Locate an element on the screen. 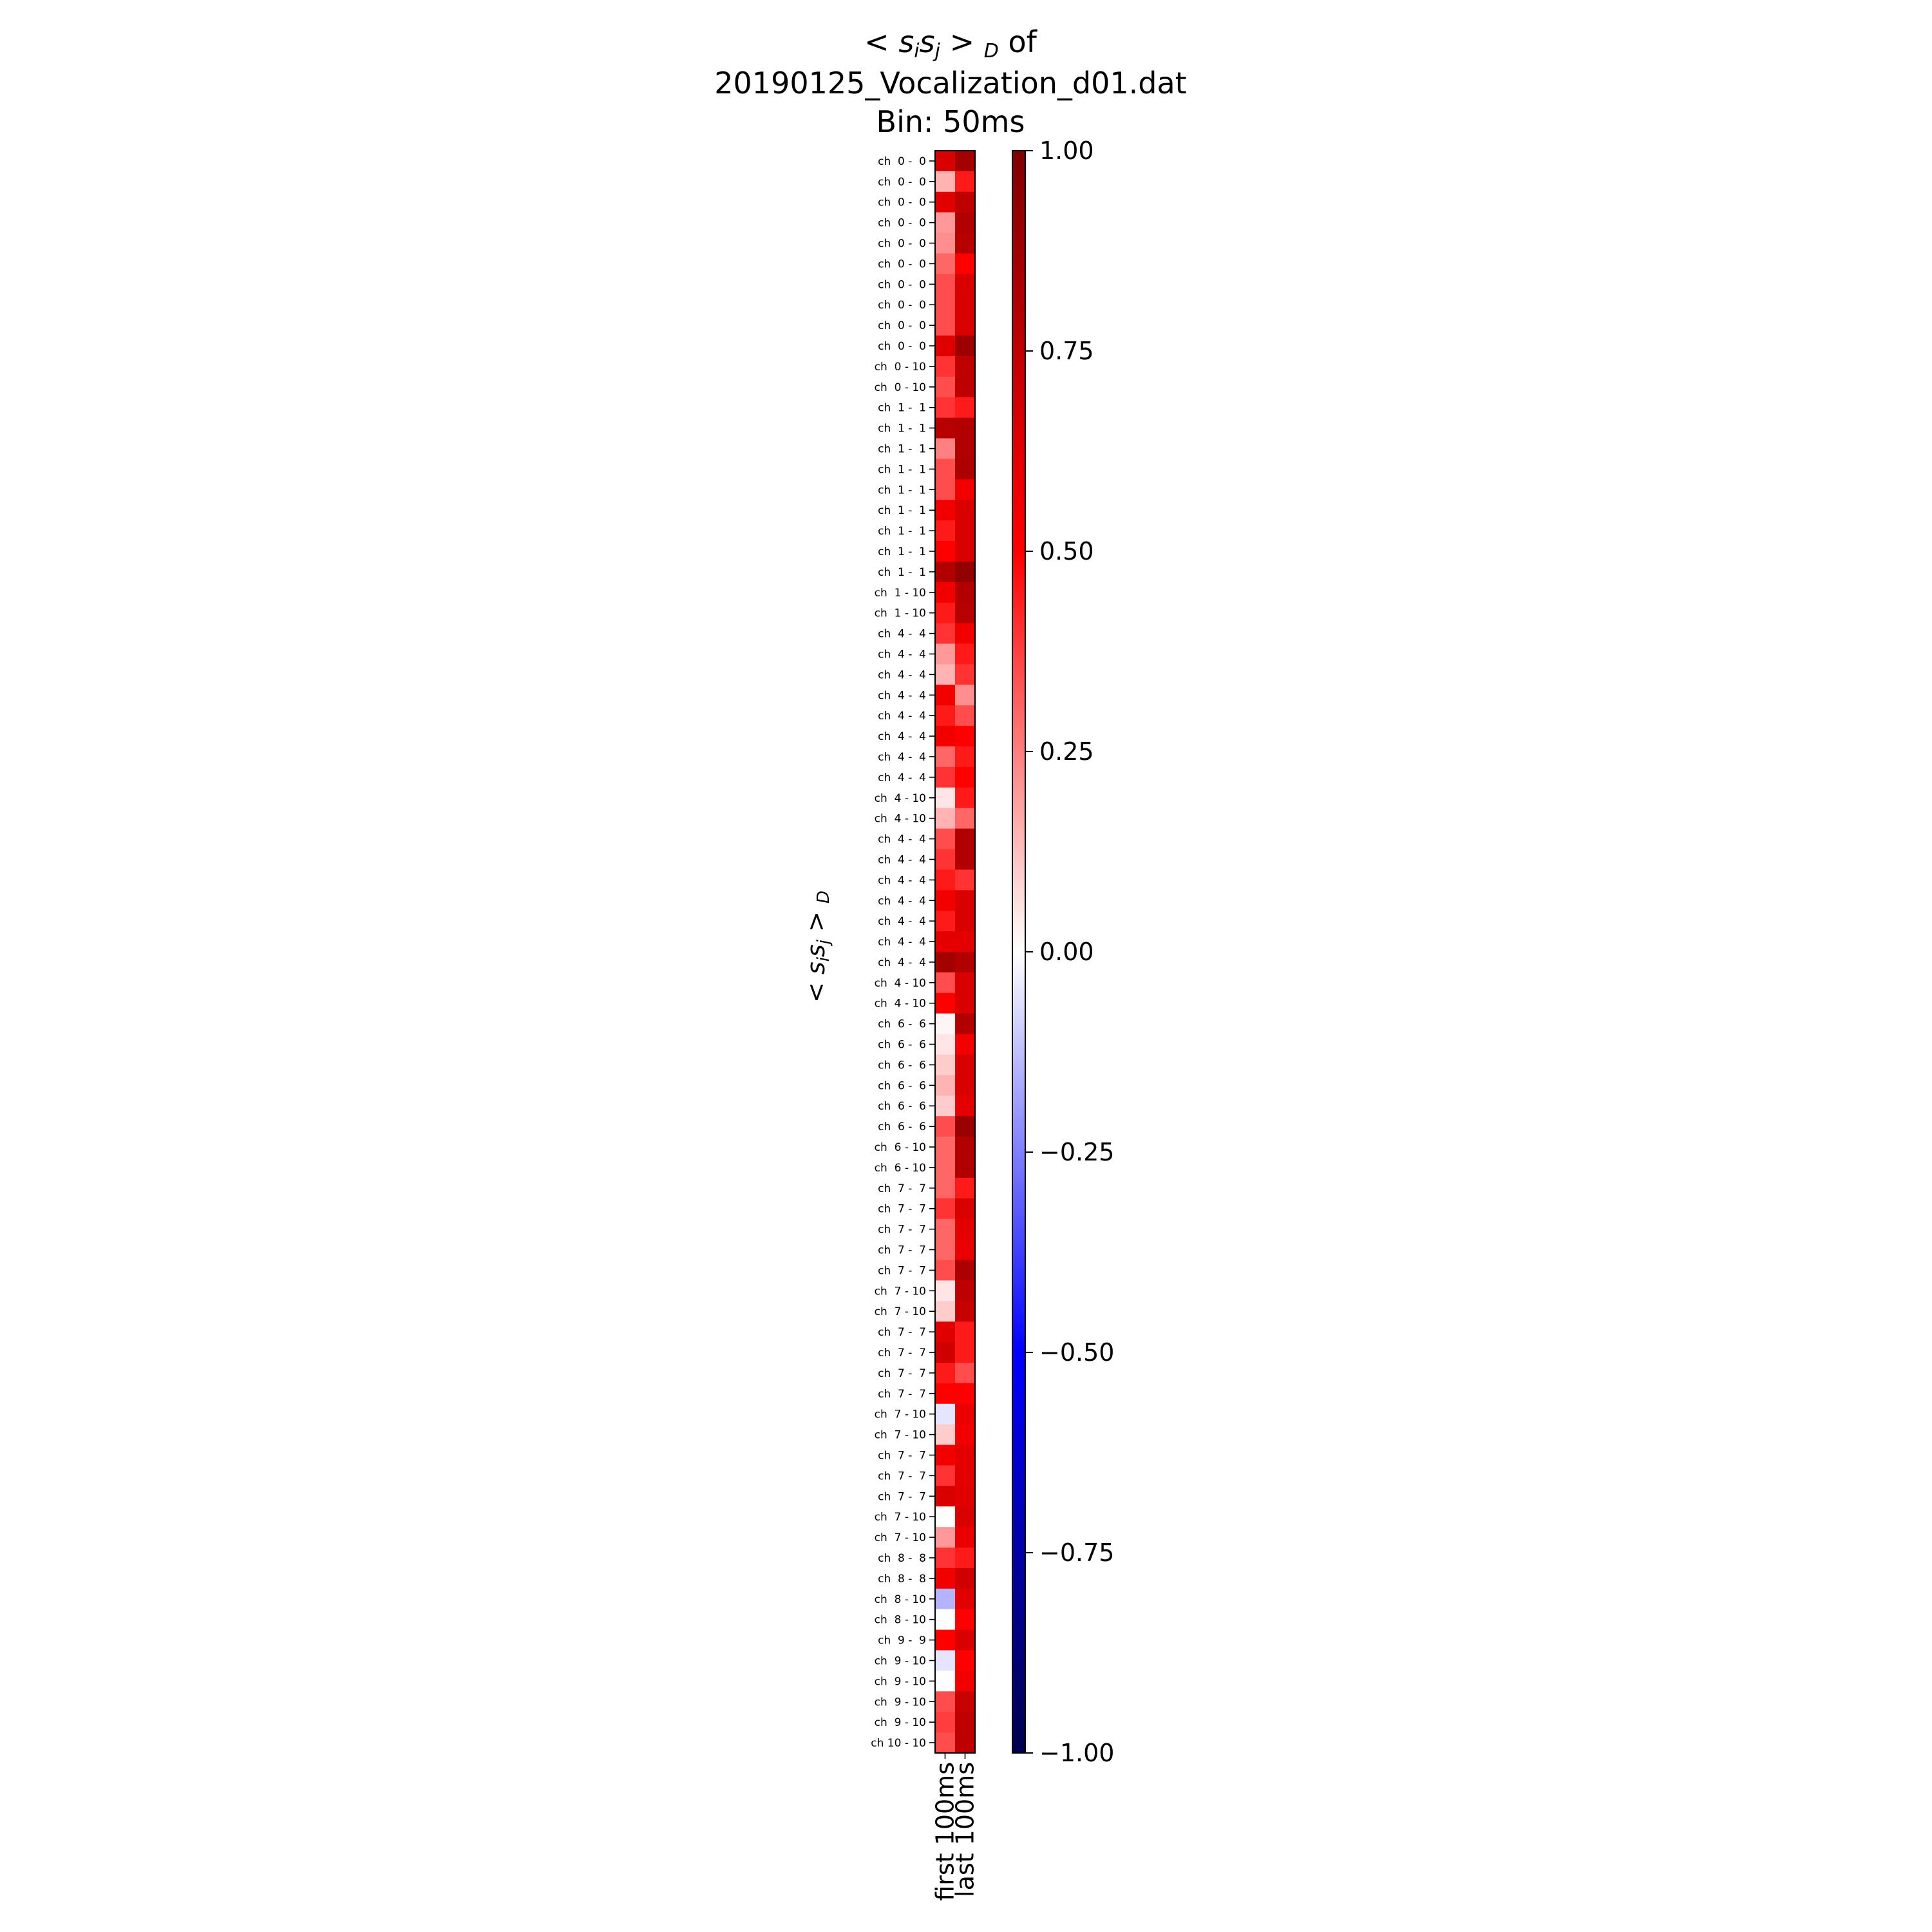 Image resolution: width=1932 pixels, height=1932 pixels. title-sub-j: j is located at coordinates (937, 51).